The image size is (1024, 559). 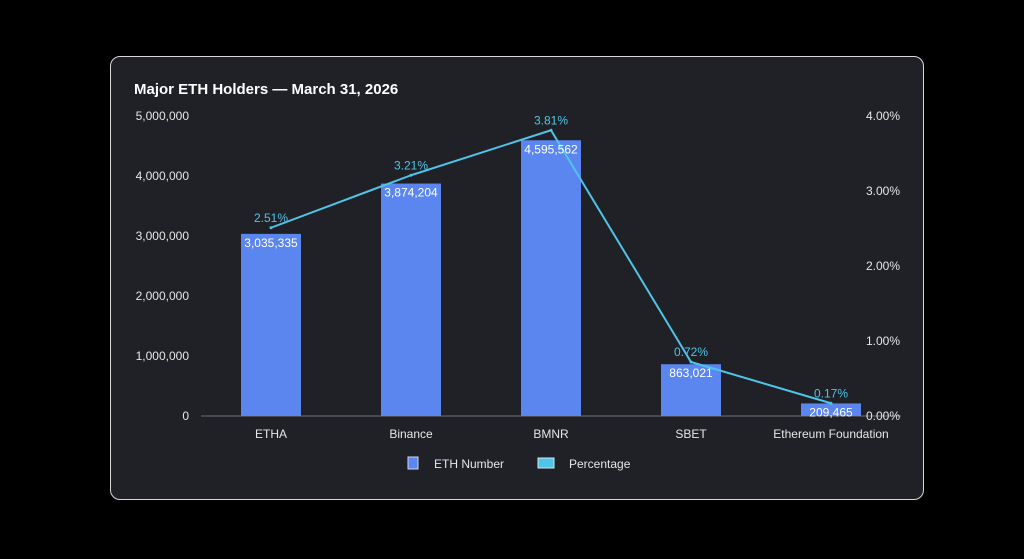 I want to click on bar-value-label: 3,874,204, so click(x=411, y=193).